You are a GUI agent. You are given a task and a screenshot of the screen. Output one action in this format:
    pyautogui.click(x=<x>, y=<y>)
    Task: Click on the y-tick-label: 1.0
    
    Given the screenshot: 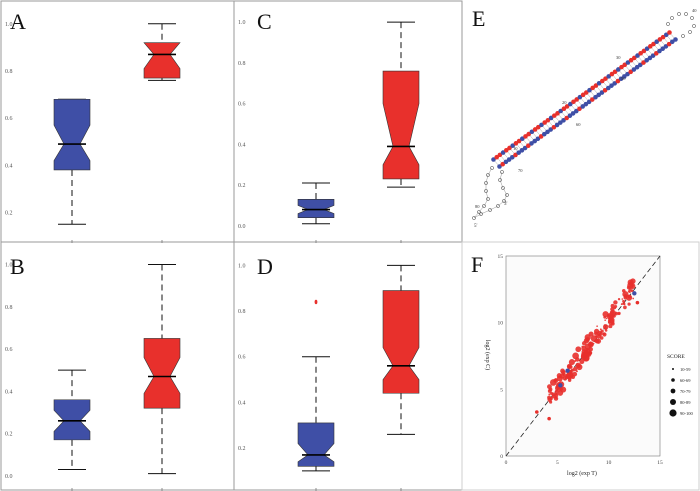 What is the action you would take?
    pyautogui.click(x=9, y=25)
    